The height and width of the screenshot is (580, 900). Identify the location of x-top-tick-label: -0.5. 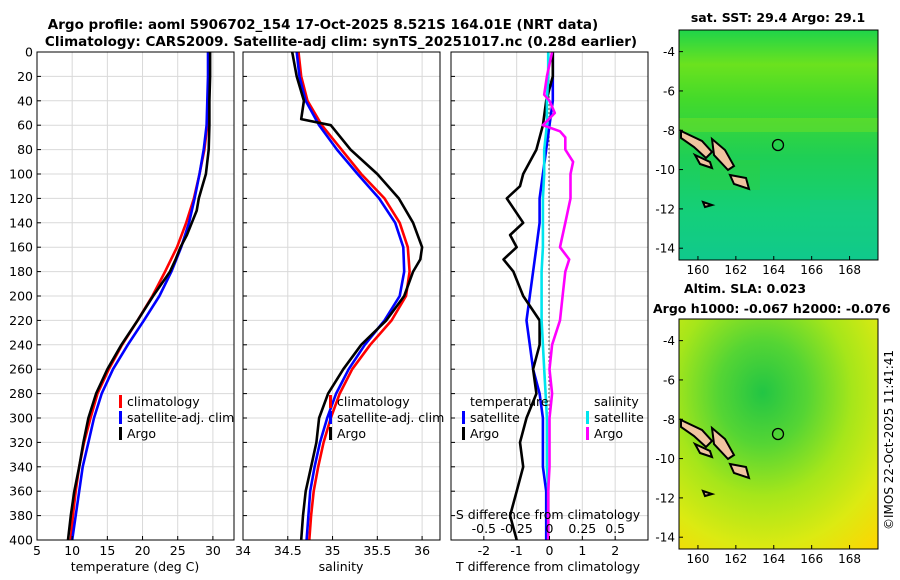
(484, 528).